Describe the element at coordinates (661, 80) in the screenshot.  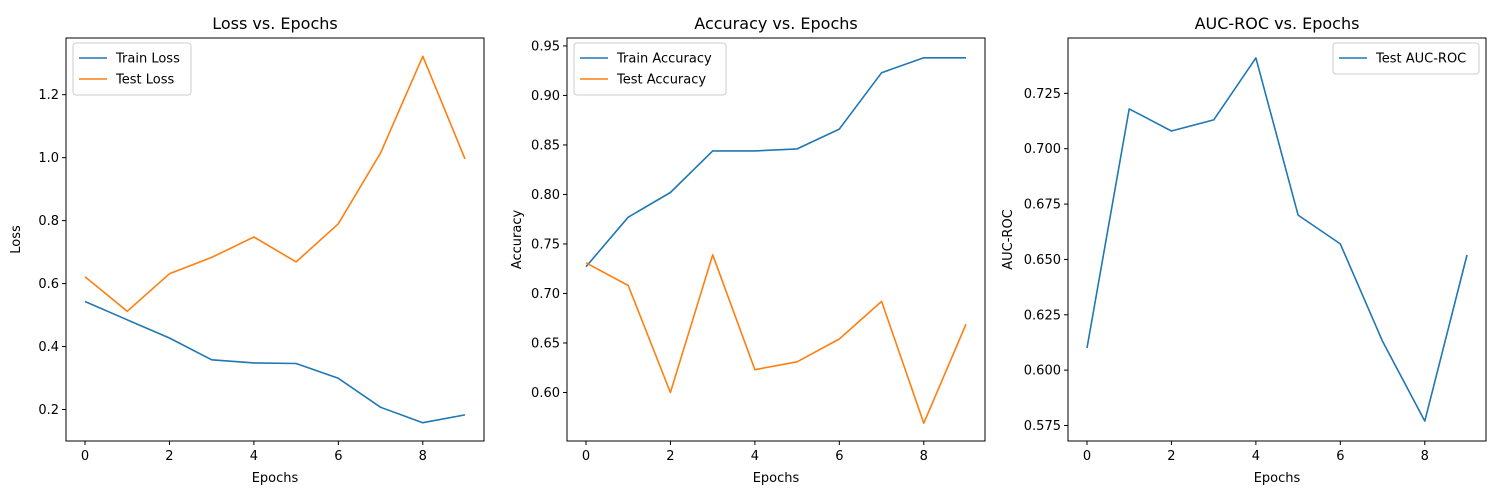
I see `legend-entry: Test Accuracy` at that location.